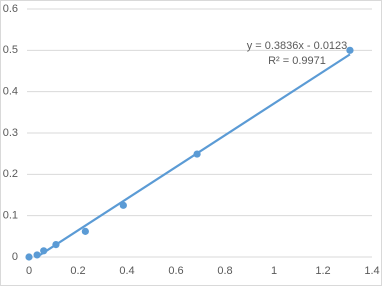  Describe the element at coordinates (15, 257) in the screenshot. I see `y-tick-label: 0` at that location.